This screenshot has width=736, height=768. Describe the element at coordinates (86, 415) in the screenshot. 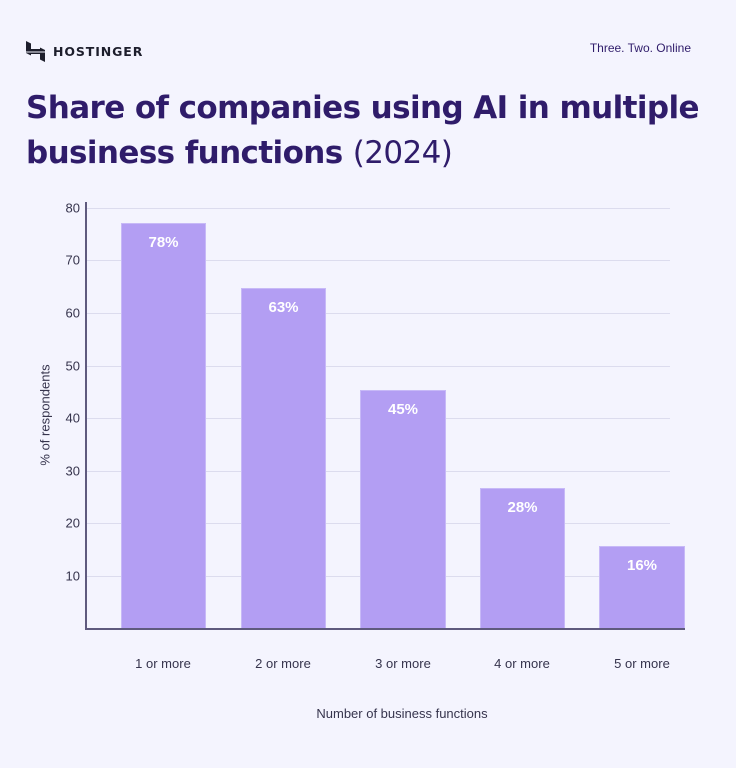

I see `y-axis-line` at that location.